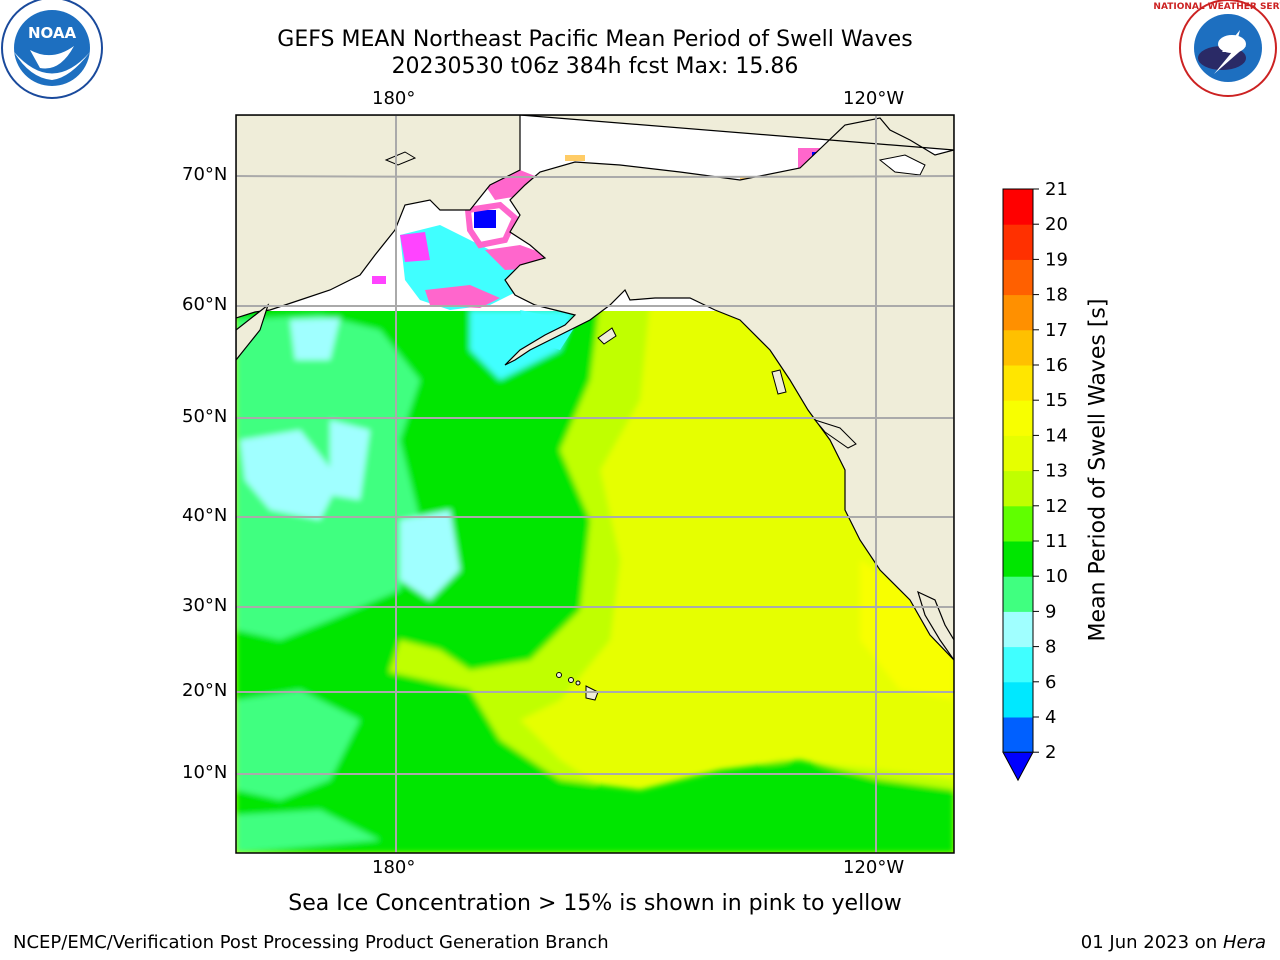 The image size is (1280, 960). What do you see at coordinates (205, 690) in the screenshot?
I see `lat-label-20n: 20°N` at bounding box center [205, 690].